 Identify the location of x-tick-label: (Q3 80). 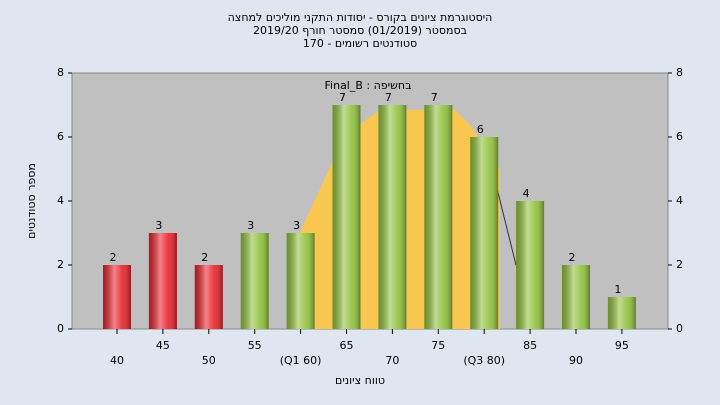
(484, 360).